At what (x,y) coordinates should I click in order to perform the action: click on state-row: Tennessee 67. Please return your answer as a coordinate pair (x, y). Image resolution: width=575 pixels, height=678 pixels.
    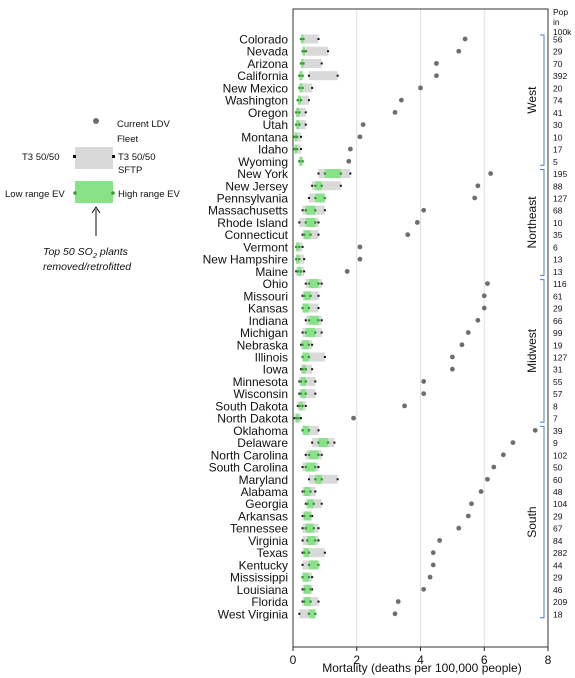
    Looking at the image, I should click on (396, 529).